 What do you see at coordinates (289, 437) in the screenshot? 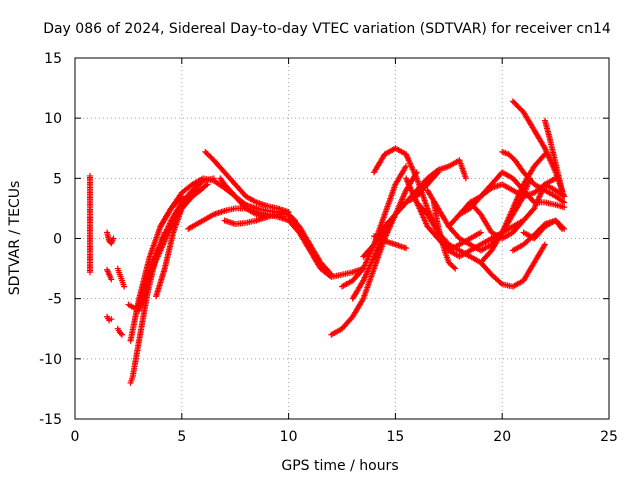
I see `x-tick-label: 10` at bounding box center [289, 437].